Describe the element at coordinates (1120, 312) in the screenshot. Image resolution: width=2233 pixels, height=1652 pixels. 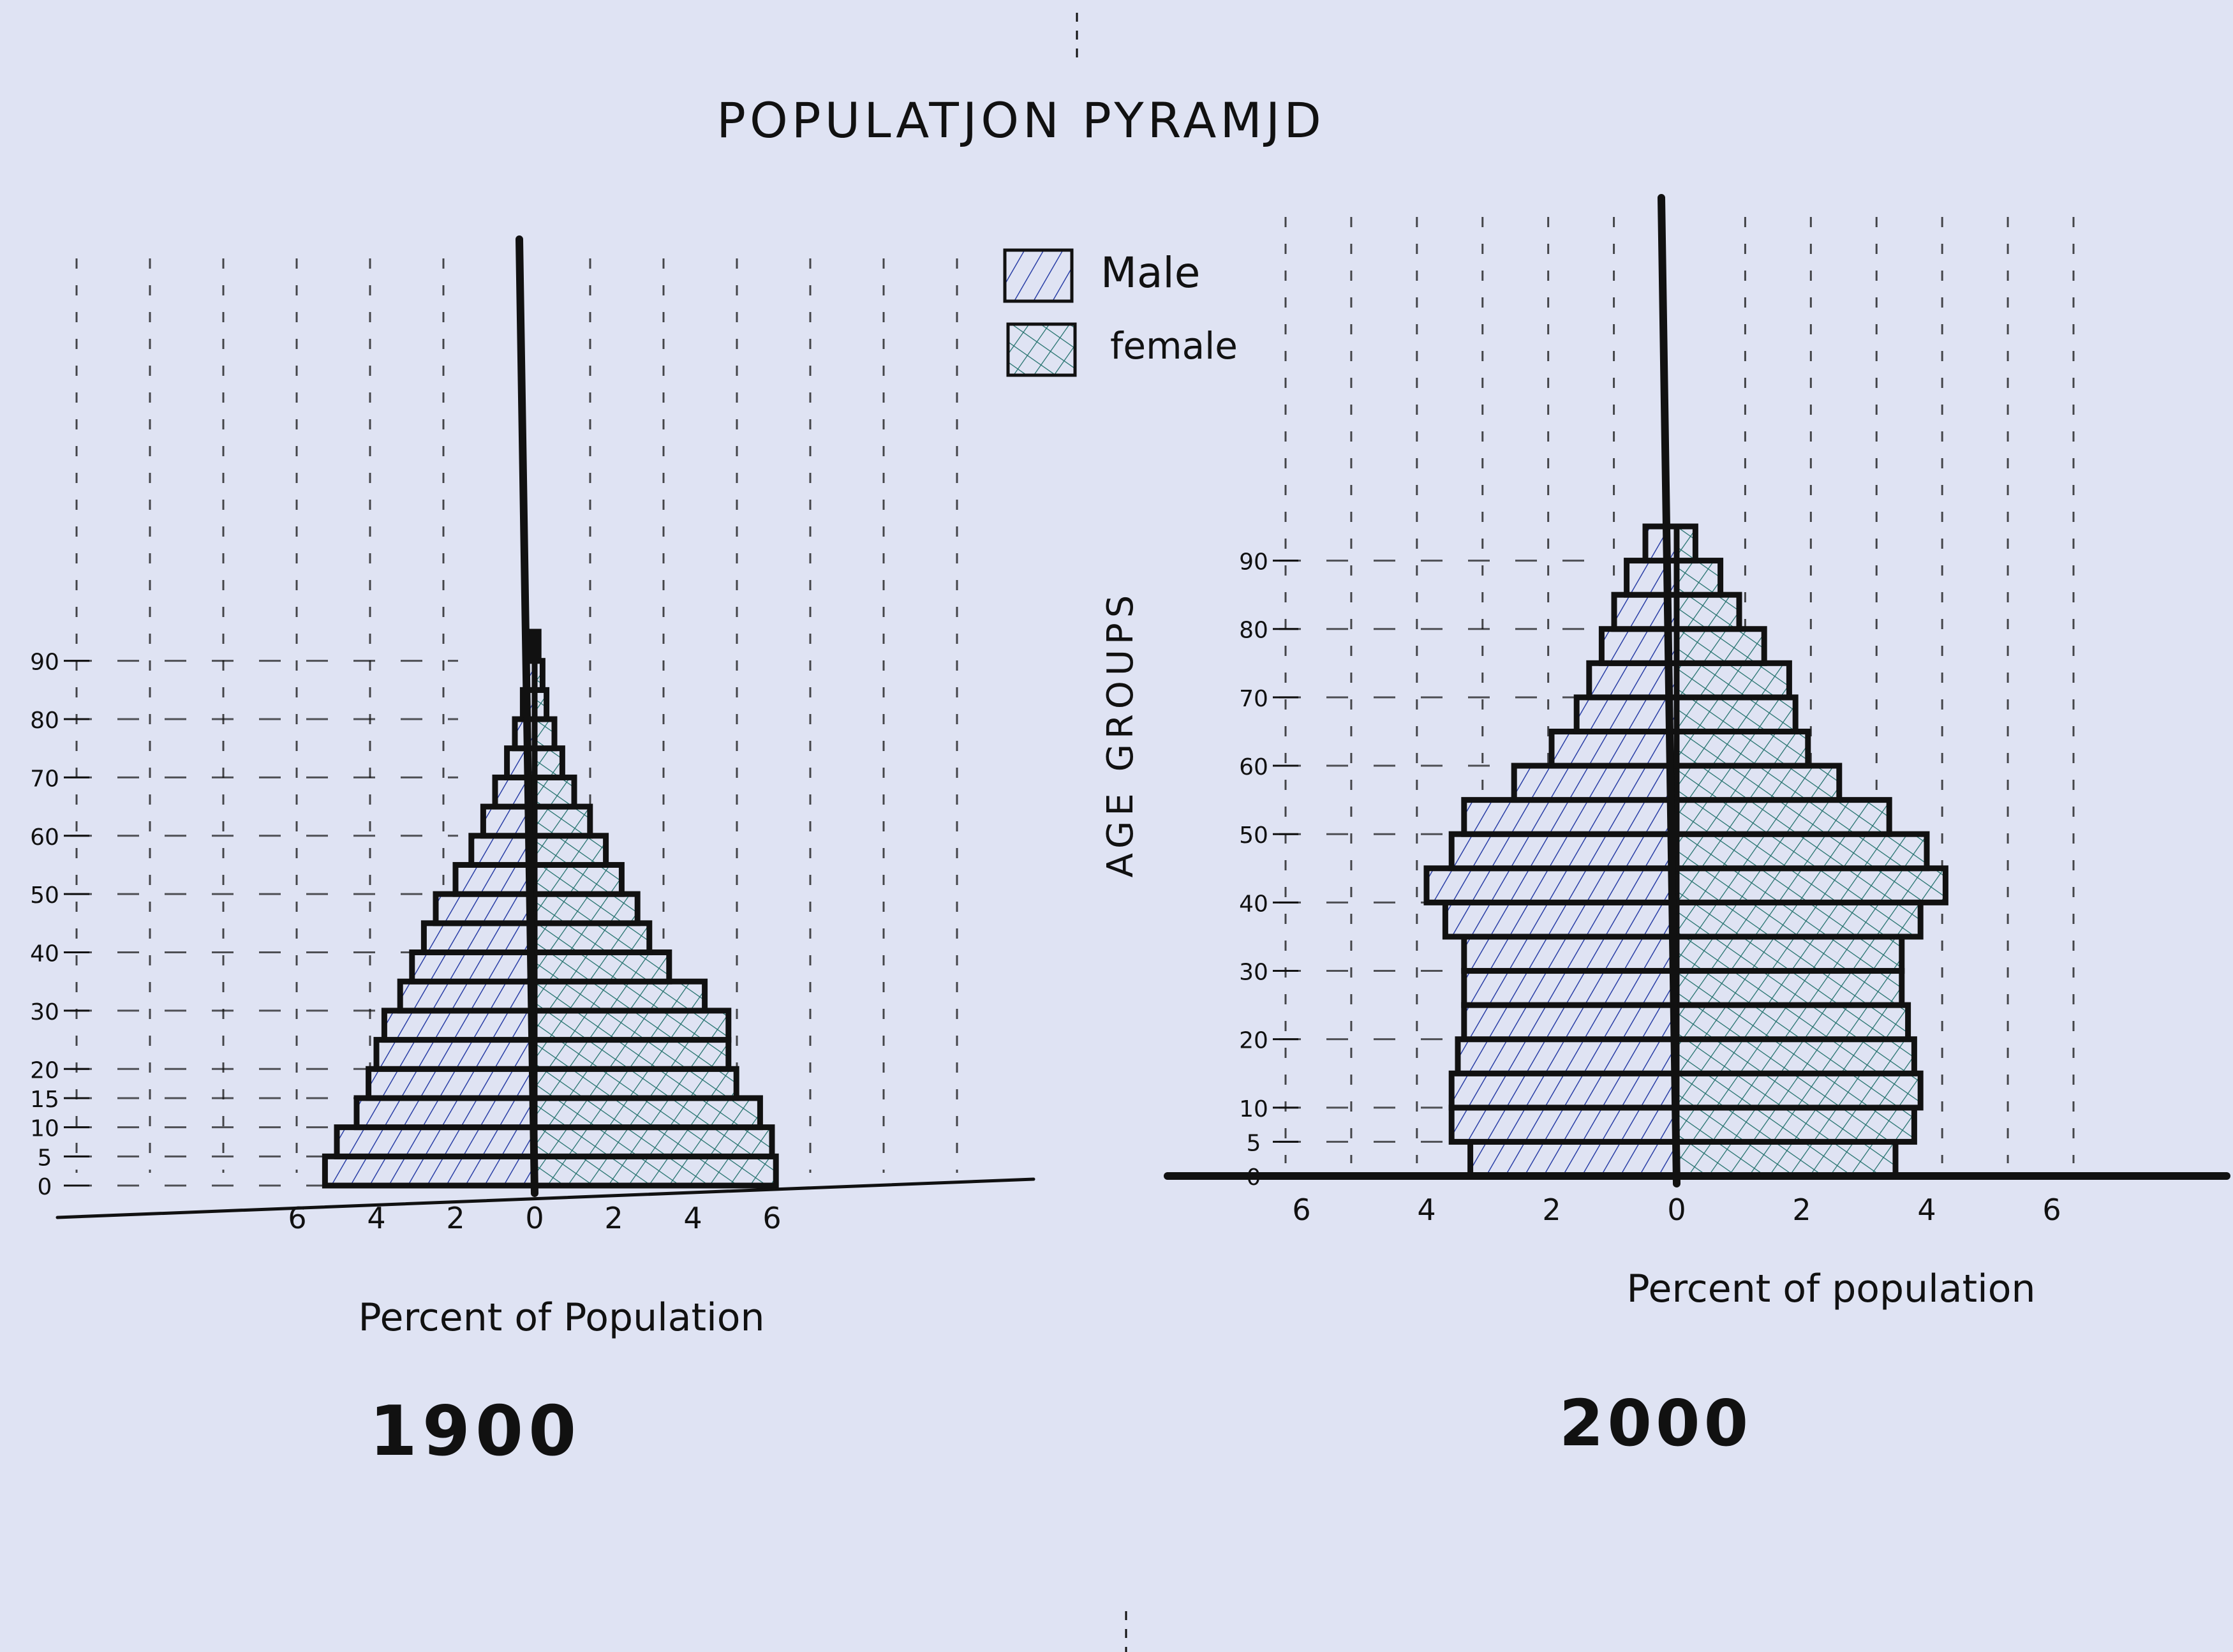
I see `legend: Male female` at that location.